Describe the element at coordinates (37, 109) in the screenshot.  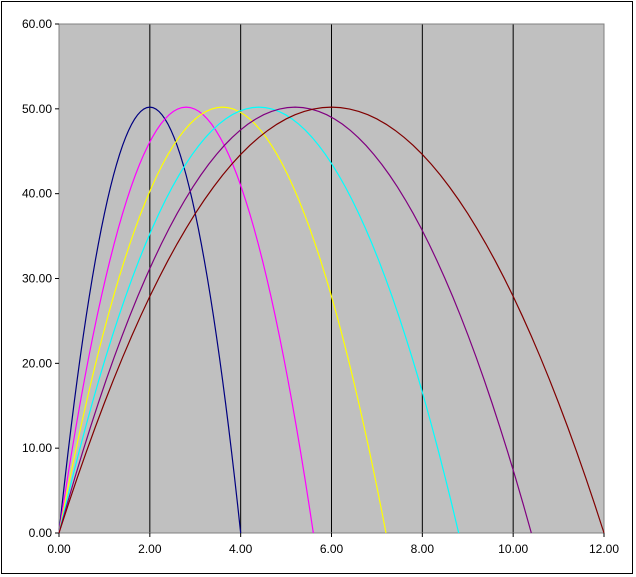
I see `y-tick-label: 50.00` at that location.